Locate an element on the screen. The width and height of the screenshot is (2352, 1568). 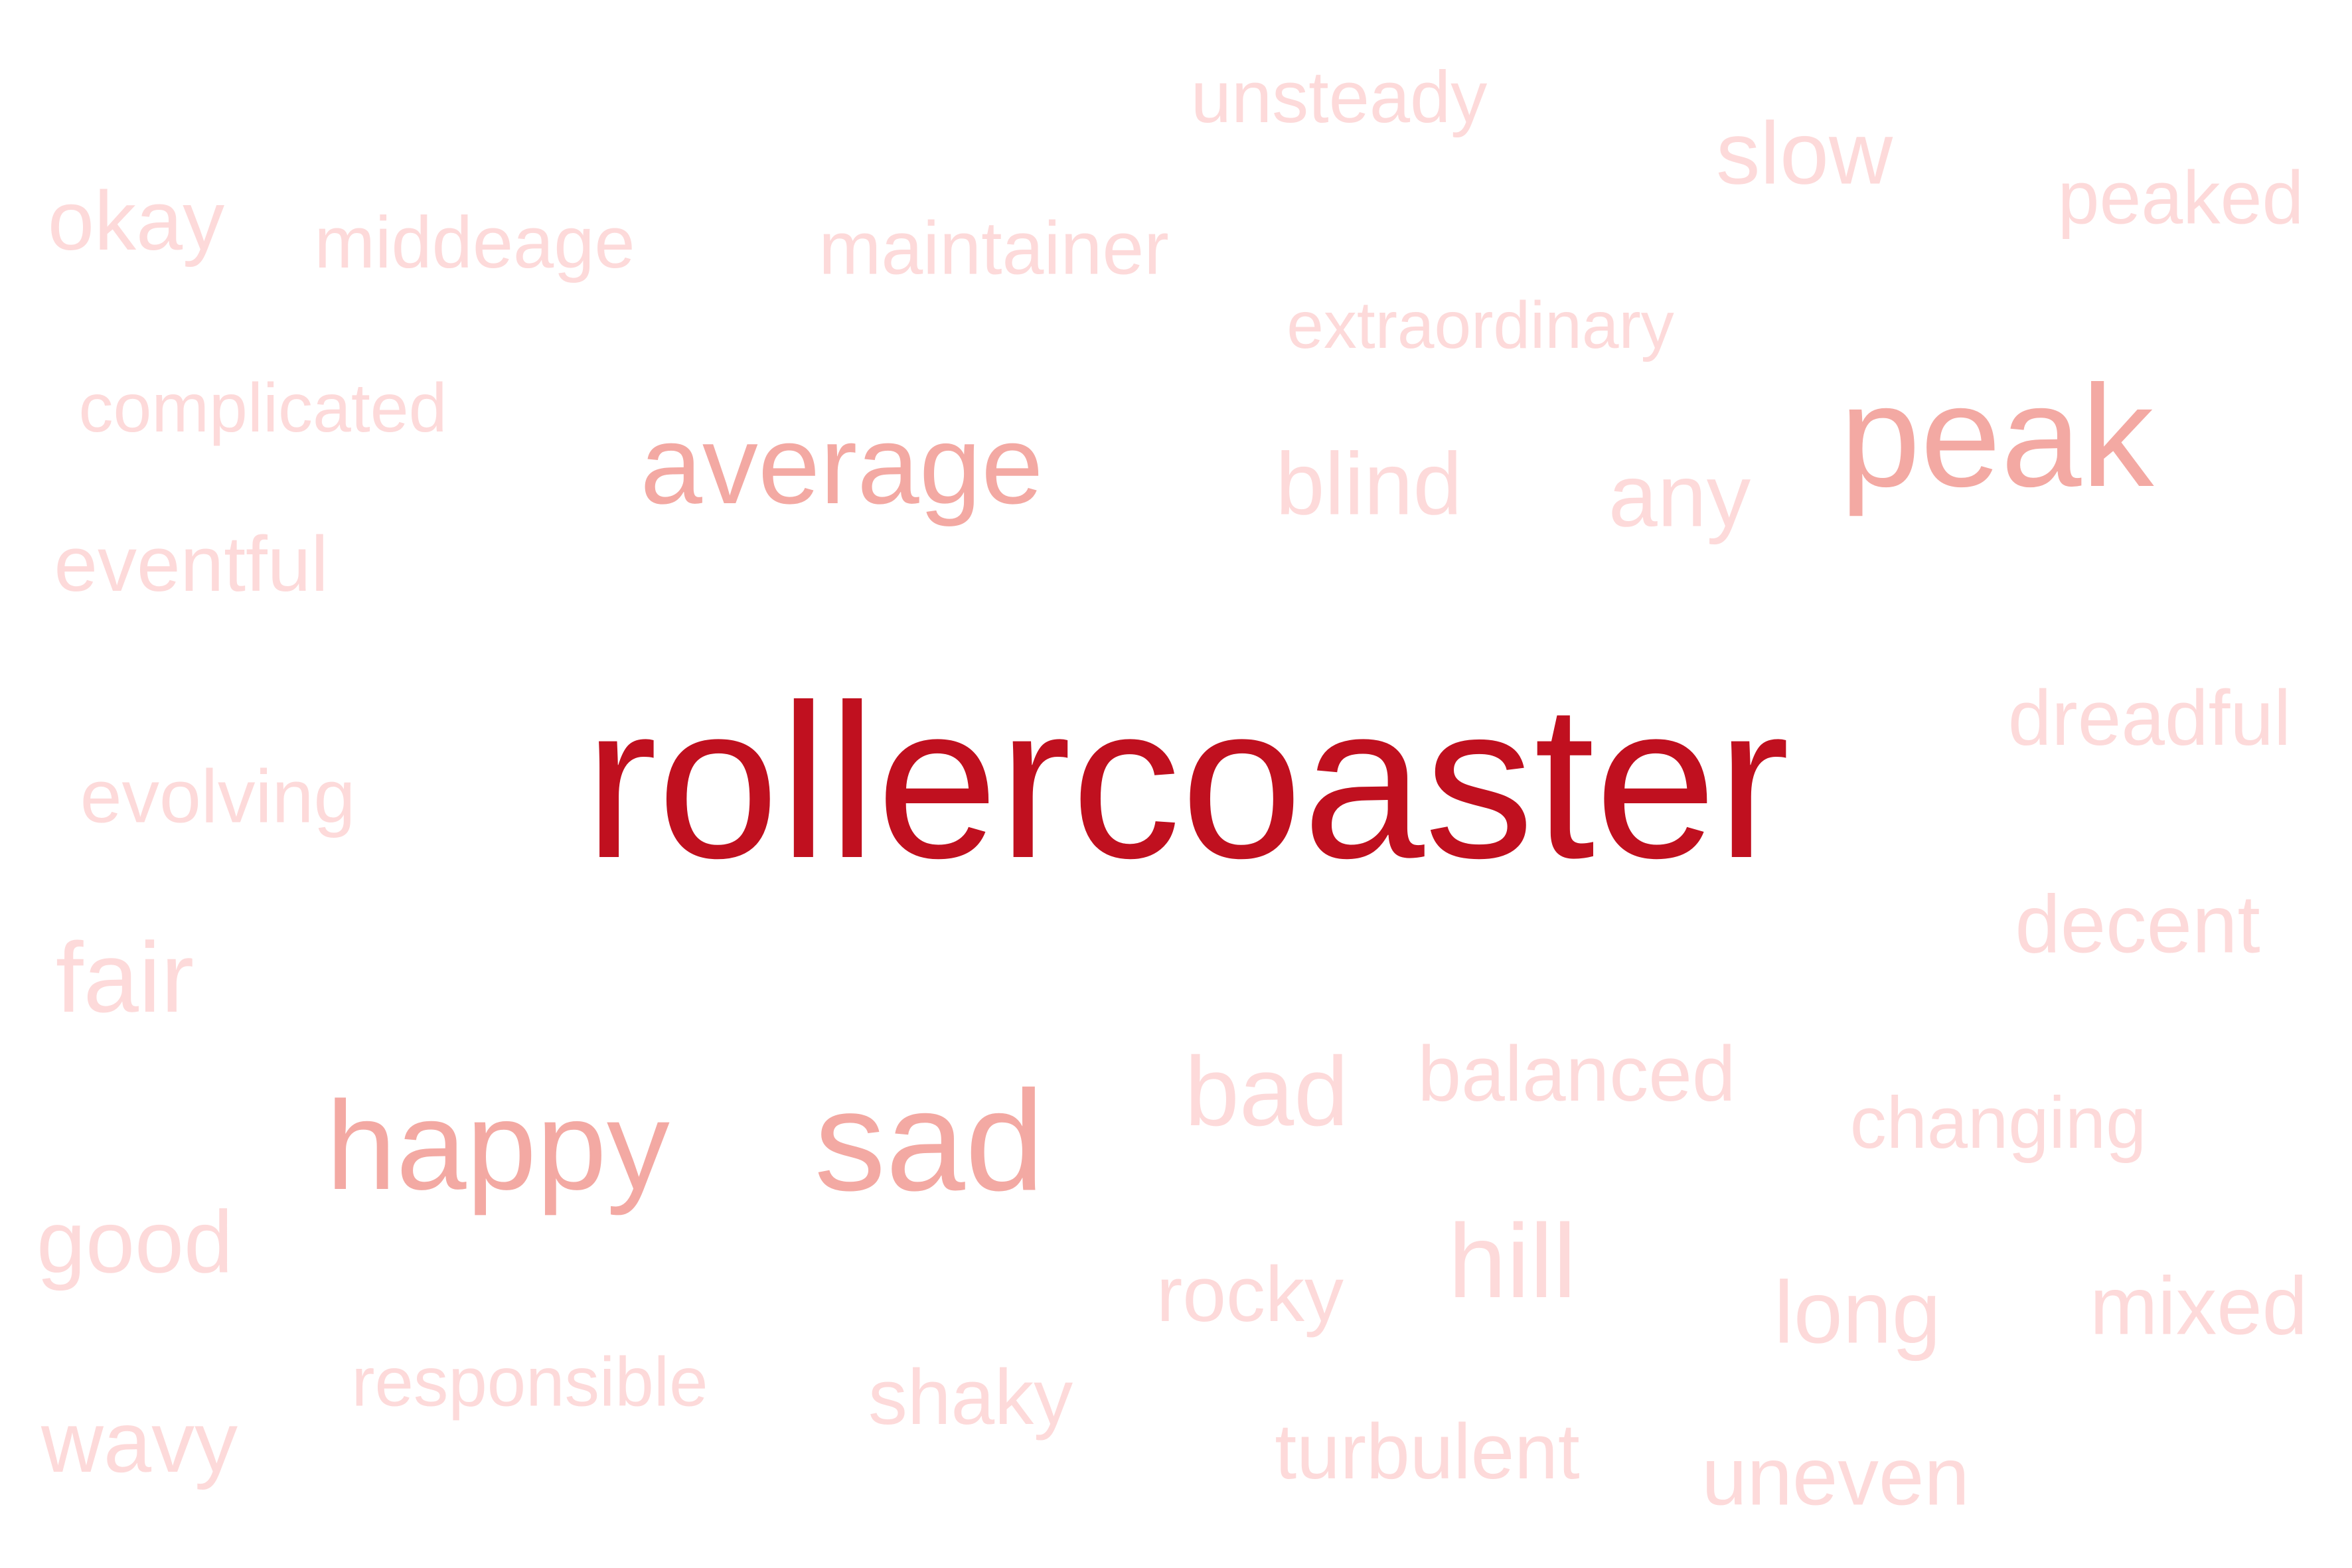
word-hill: hill is located at coordinates (1513, 1262).